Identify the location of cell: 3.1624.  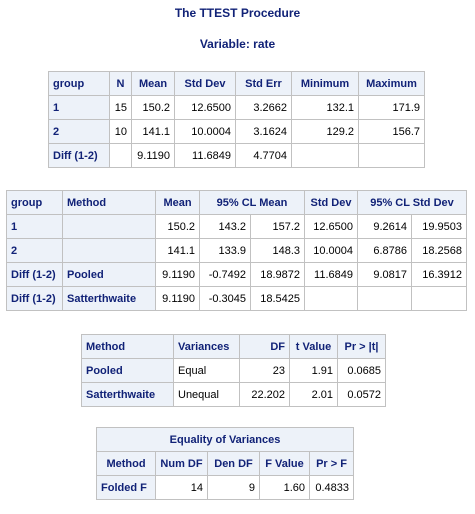
(263, 131).